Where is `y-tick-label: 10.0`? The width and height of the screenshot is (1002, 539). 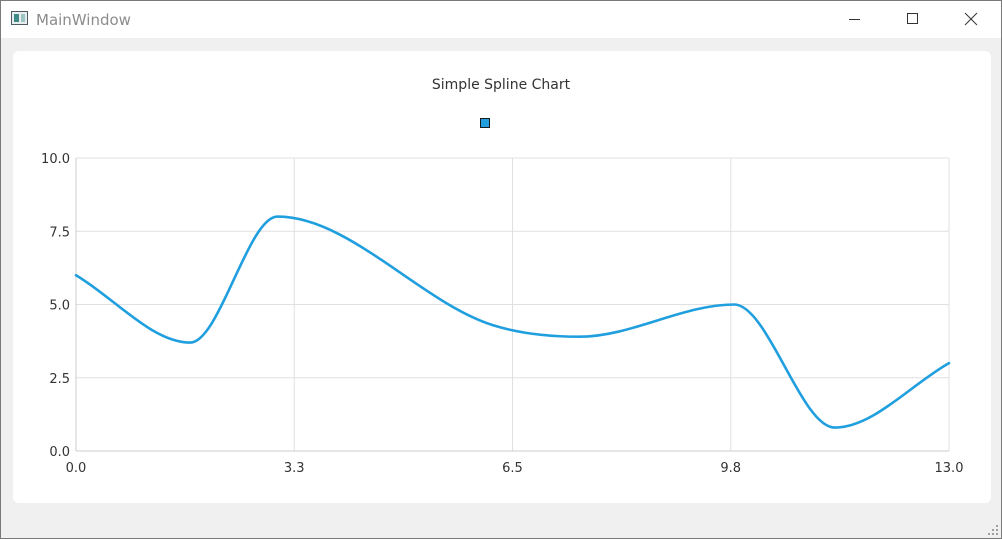 y-tick-label: 10.0 is located at coordinates (55, 159).